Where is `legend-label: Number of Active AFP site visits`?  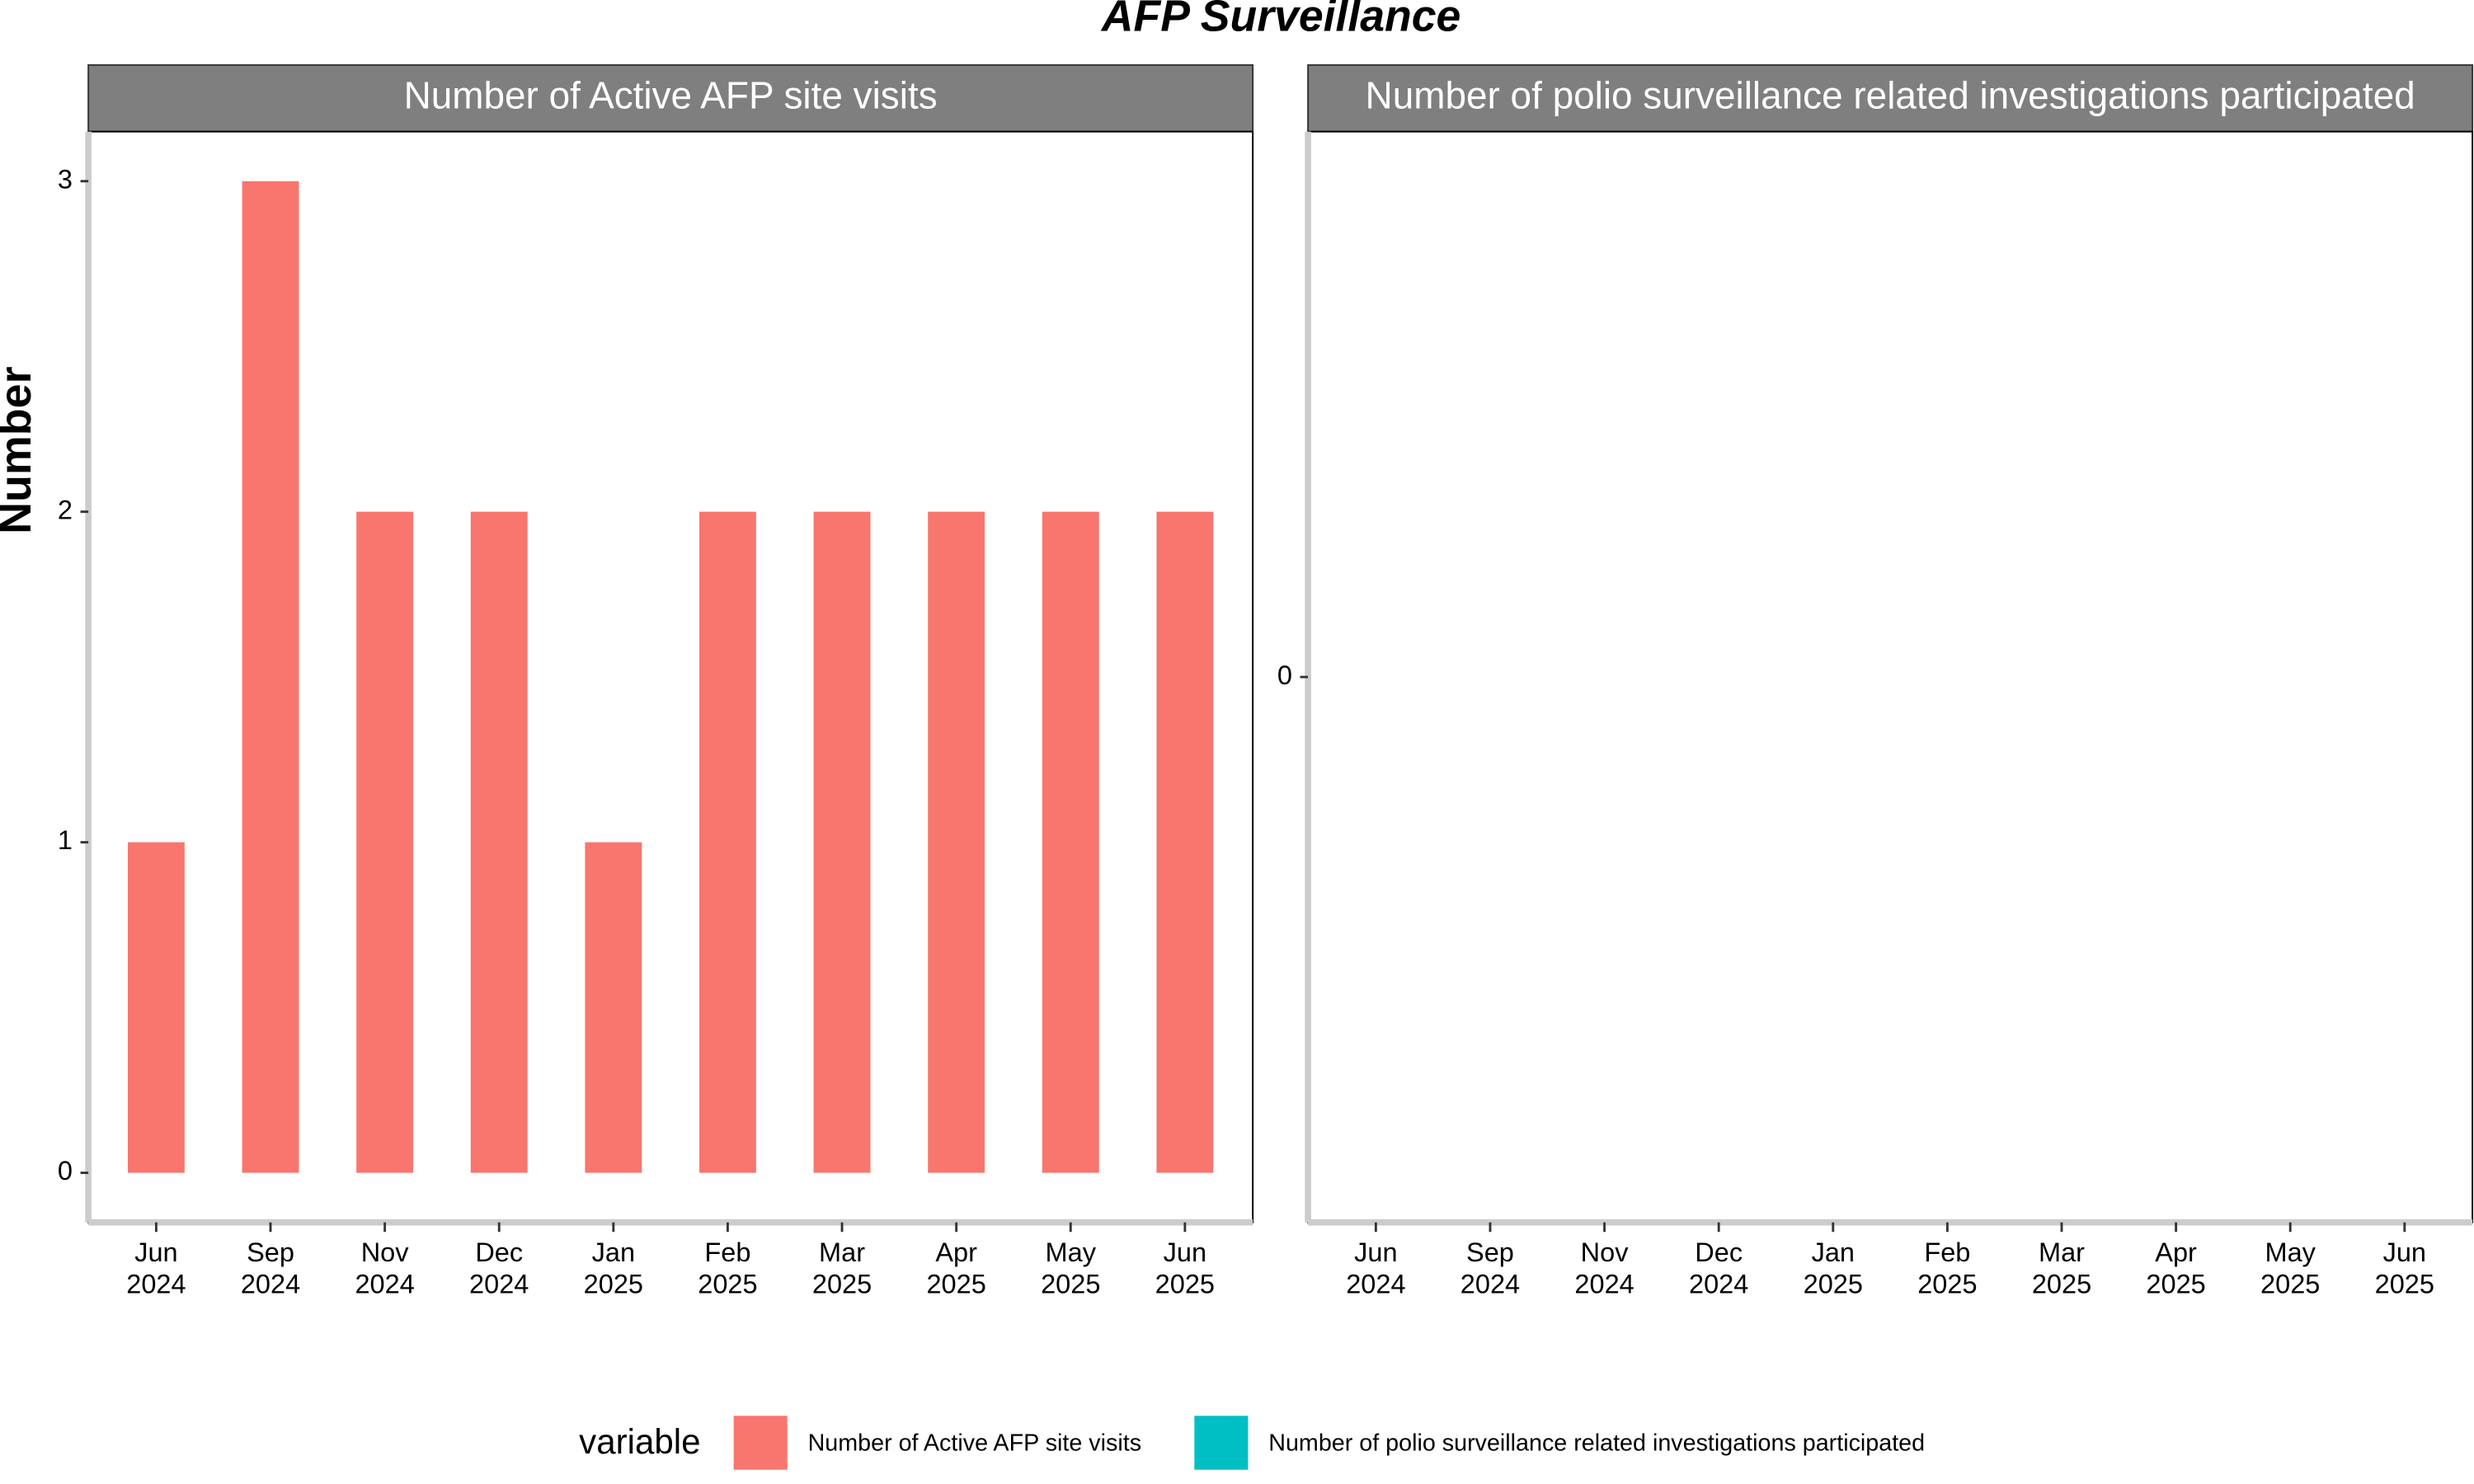
legend-label: Number of Active AFP site visits is located at coordinates (974, 1443).